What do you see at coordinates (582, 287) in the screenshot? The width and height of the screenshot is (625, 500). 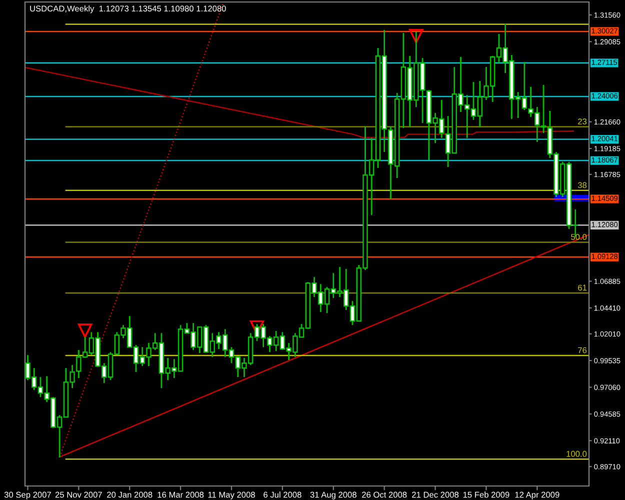 I see `annotation: 61` at bounding box center [582, 287].